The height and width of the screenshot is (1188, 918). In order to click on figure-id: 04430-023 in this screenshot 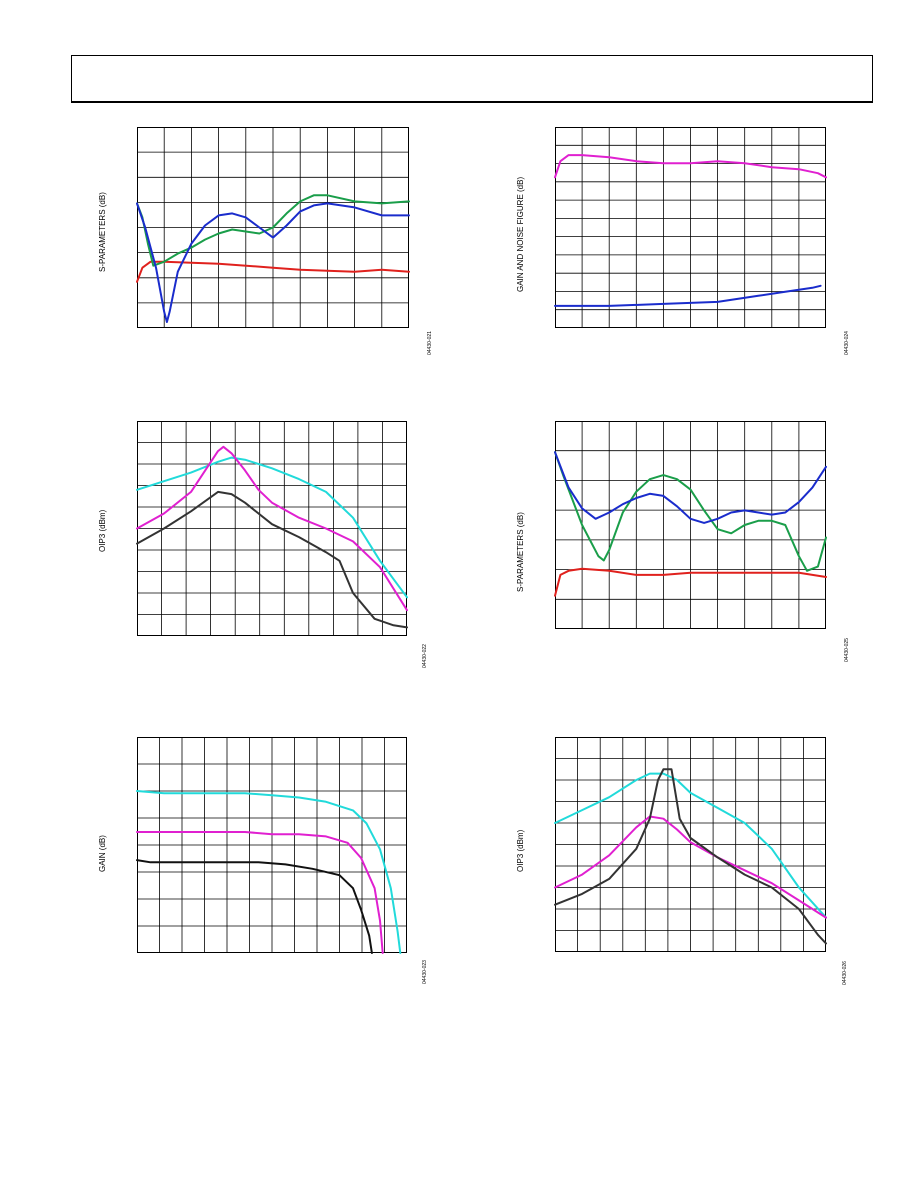, I will do `click(425, 972)`.